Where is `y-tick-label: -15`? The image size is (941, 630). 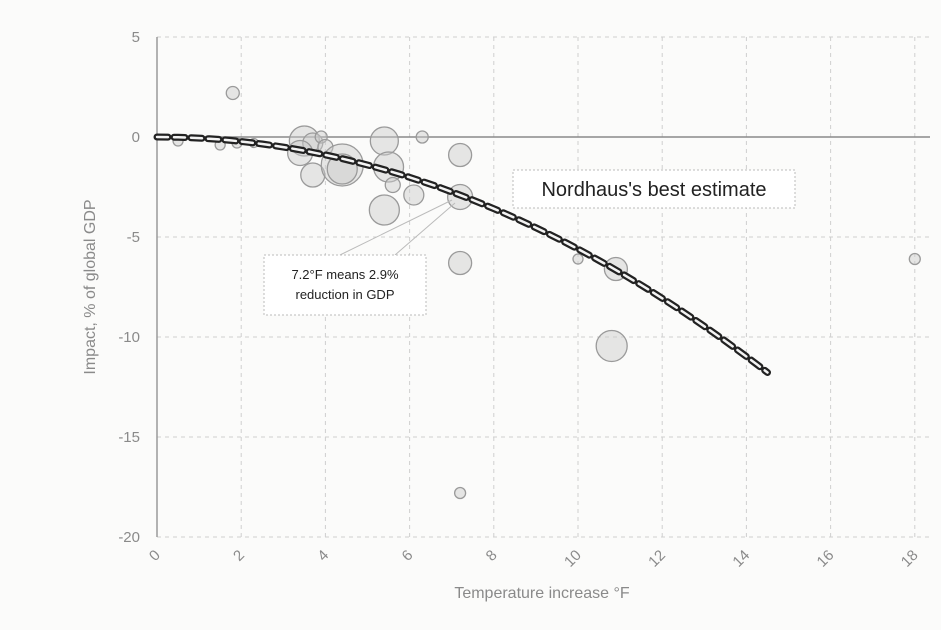
y-tick-label: -15 is located at coordinates (129, 437).